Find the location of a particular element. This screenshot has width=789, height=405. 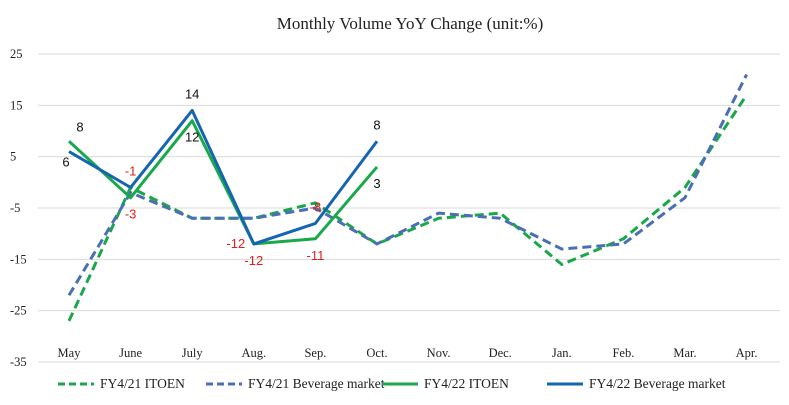

legend-label: FY4/22 ITOEN is located at coordinates (466, 383).